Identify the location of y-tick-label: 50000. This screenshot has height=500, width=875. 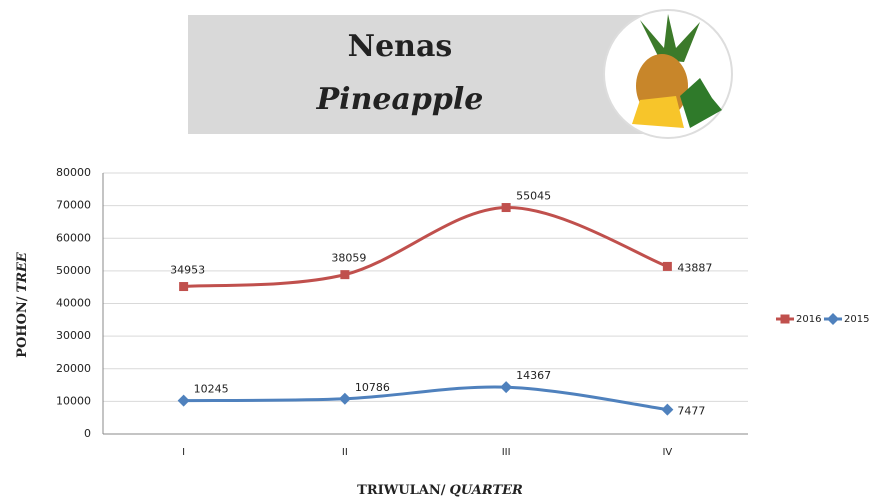
(73, 270).